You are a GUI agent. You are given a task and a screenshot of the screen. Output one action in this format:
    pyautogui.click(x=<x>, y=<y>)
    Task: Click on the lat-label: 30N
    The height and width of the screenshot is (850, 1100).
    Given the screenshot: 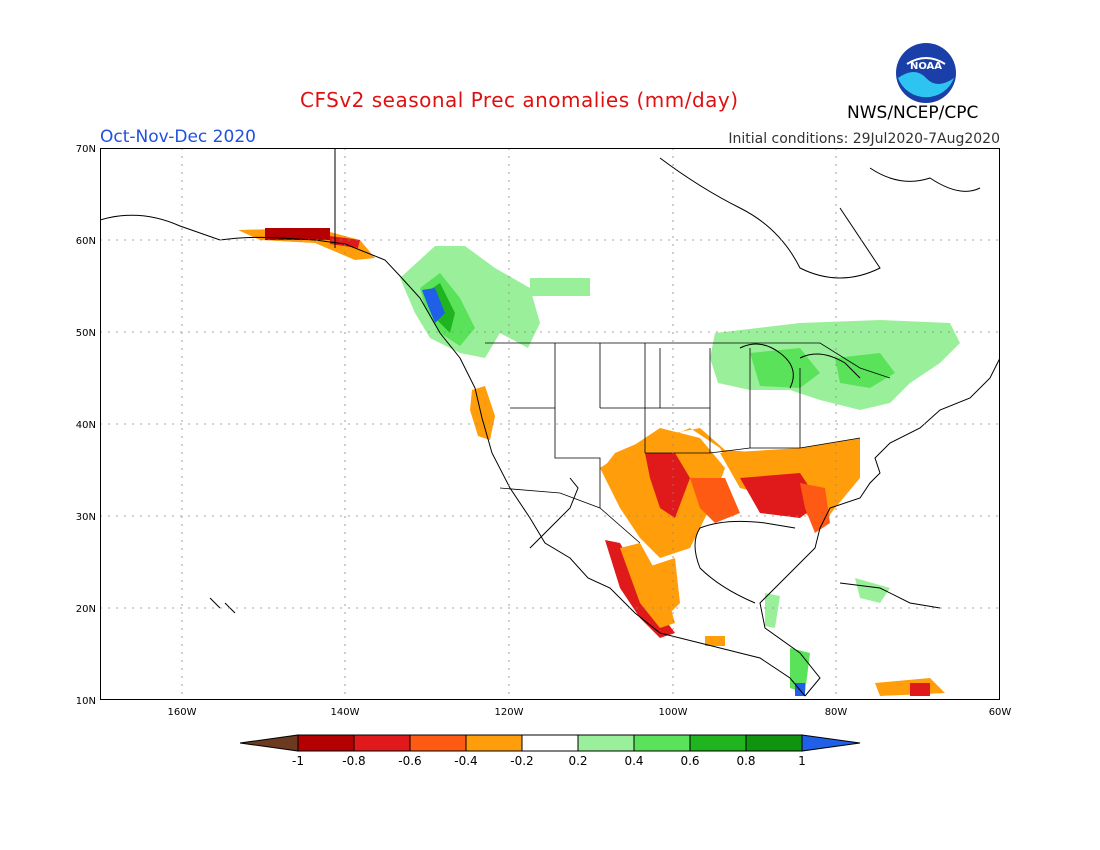 What is the action you would take?
    pyautogui.click(x=86, y=517)
    